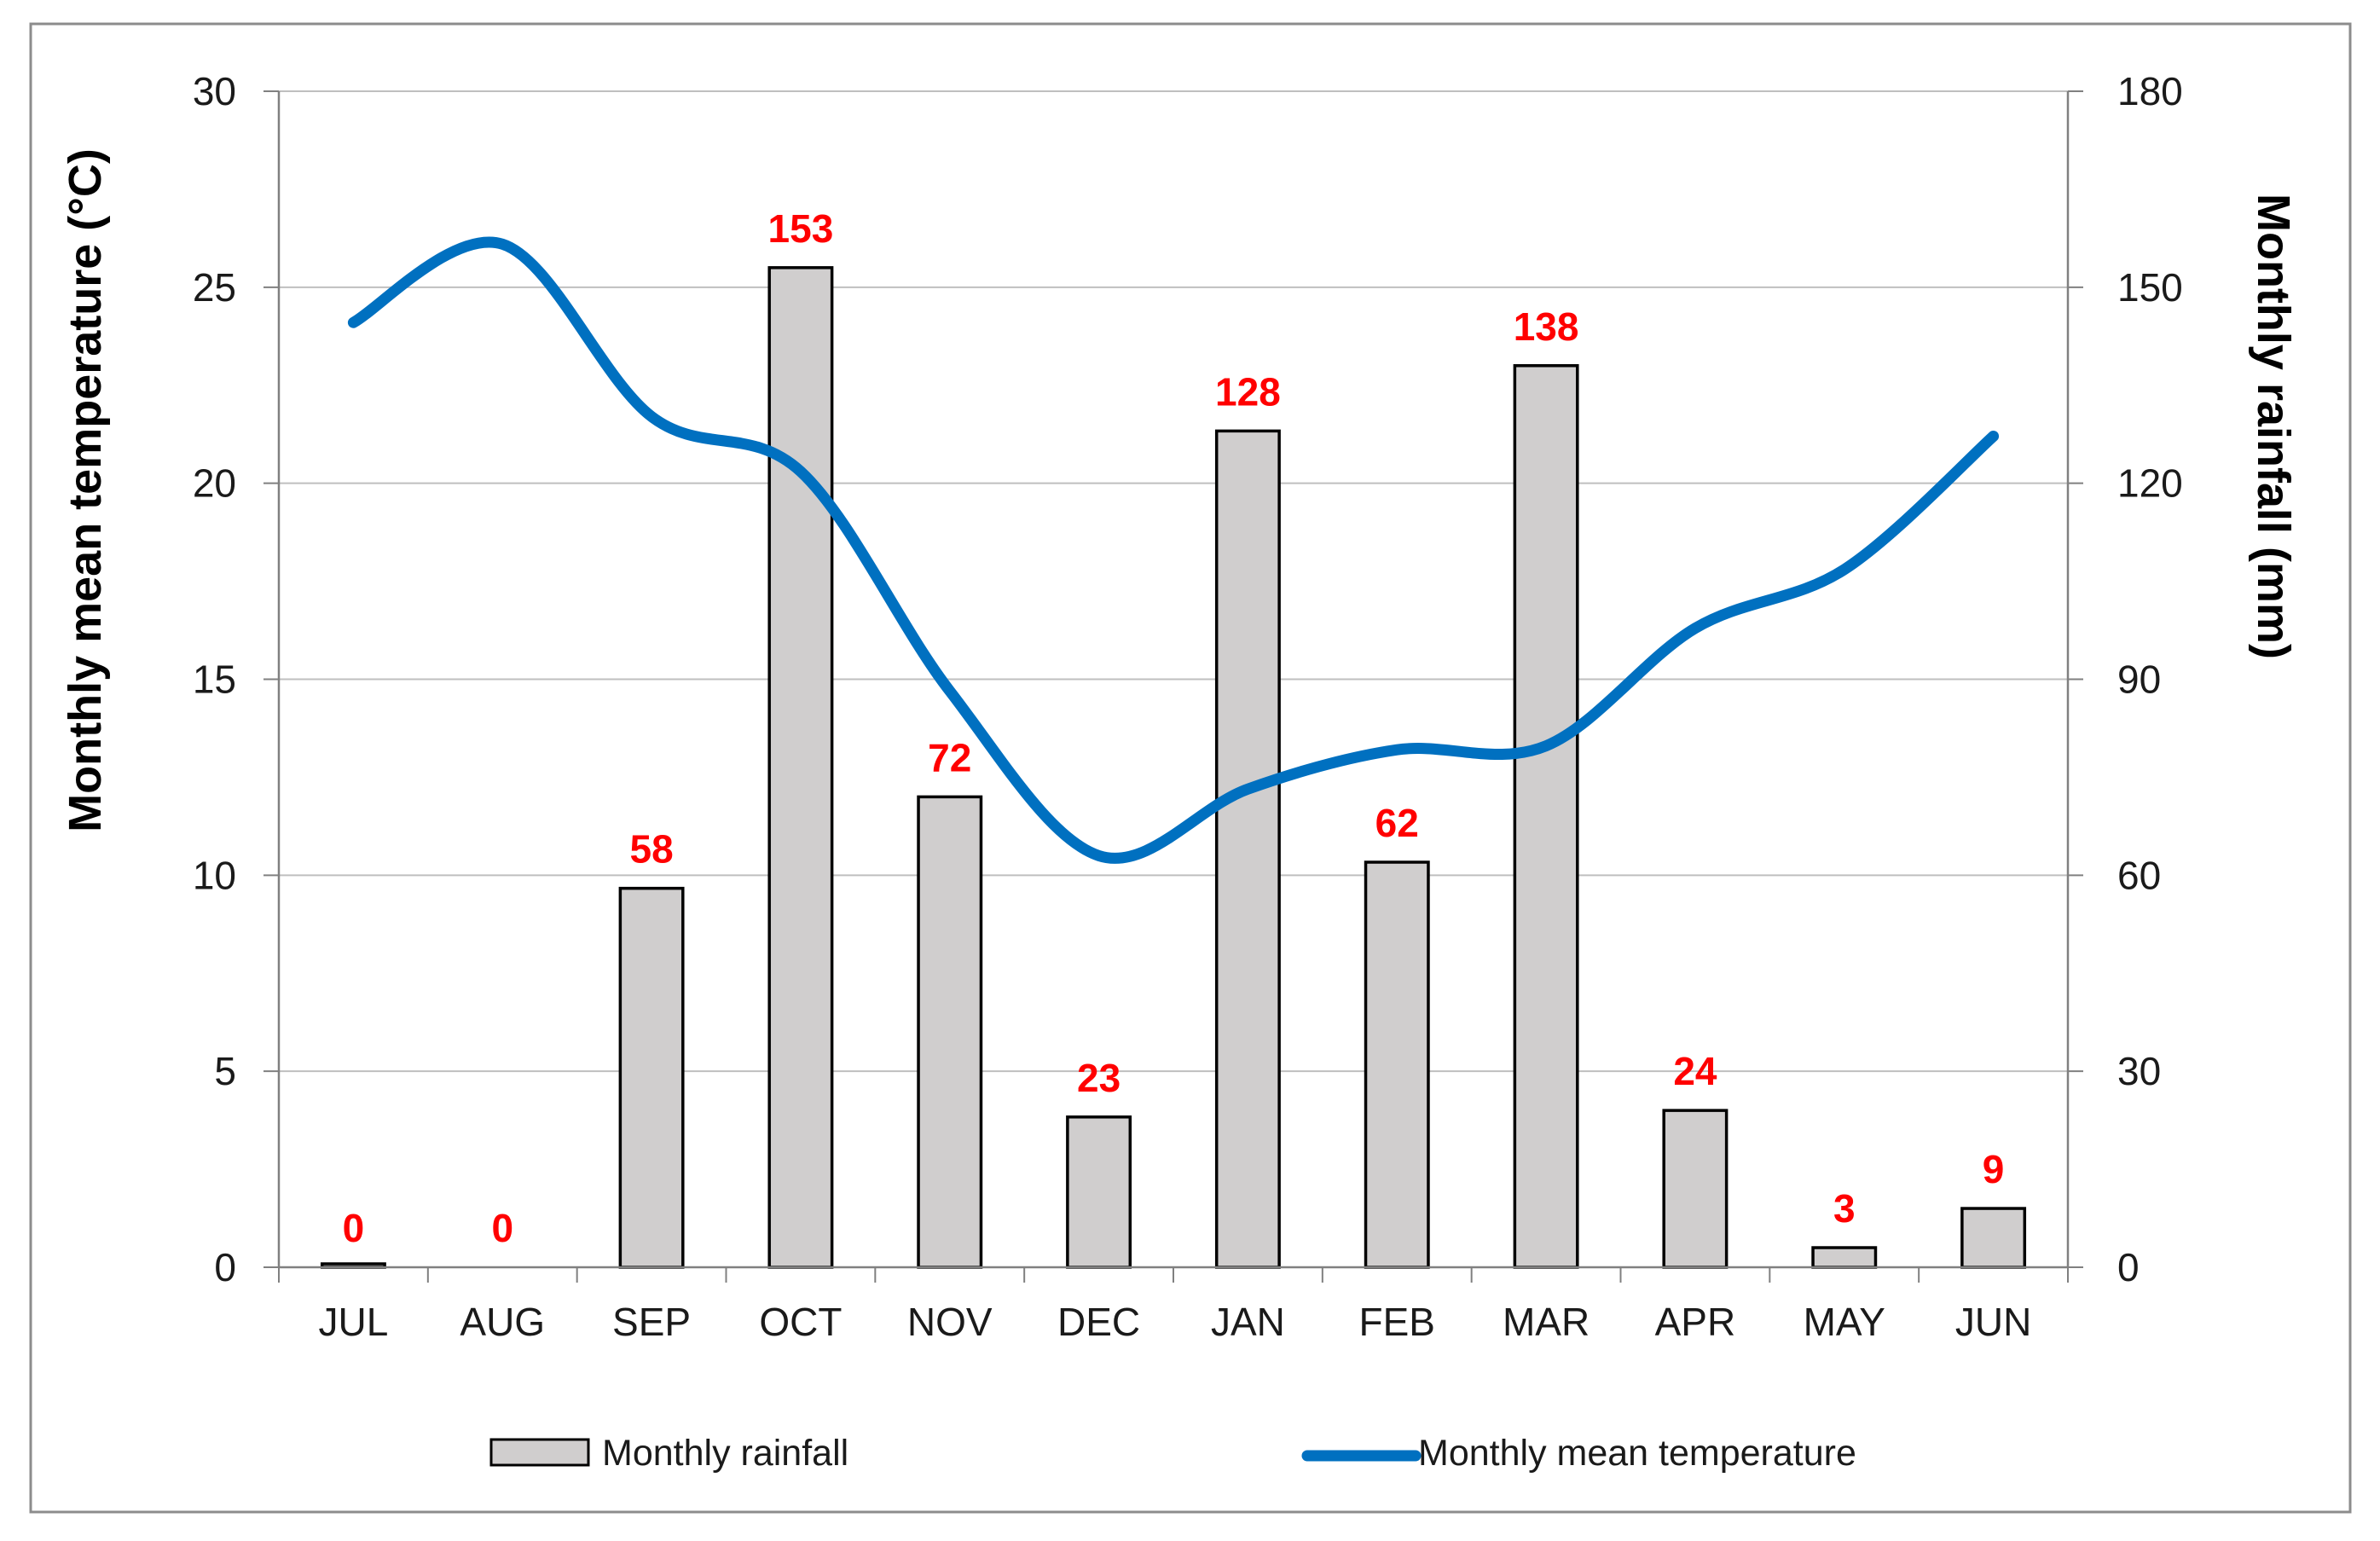 Image resolution: width=2380 pixels, height=1541 pixels. I want to click on left-axis-tick-label: 0, so click(225, 1267).